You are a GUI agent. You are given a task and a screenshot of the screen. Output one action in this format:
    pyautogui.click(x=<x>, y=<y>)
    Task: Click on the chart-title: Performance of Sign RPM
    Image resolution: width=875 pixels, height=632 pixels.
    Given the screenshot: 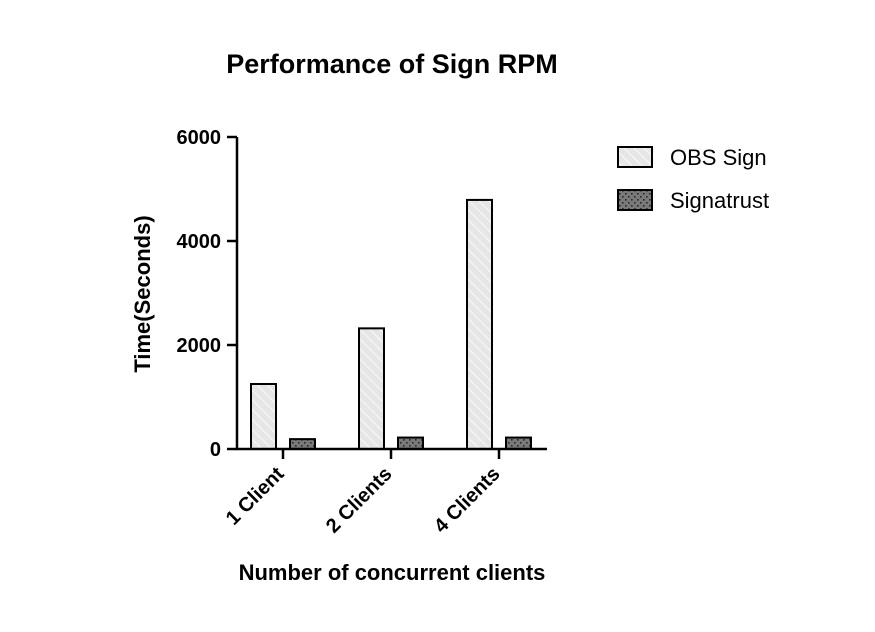 What is the action you would take?
    pyautogui.click(x=392, y=64)
    